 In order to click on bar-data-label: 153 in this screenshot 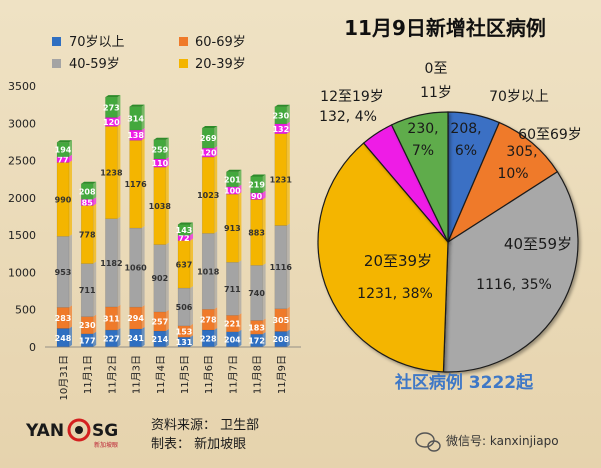, I will do `click(184, 332)`.